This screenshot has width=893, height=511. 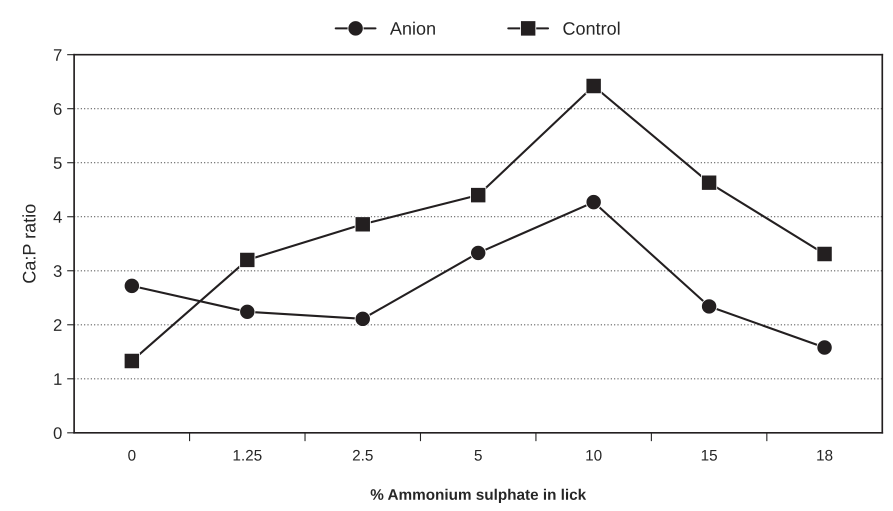 I want to click on x-tick-label: 18, so click(x=824, y=455).